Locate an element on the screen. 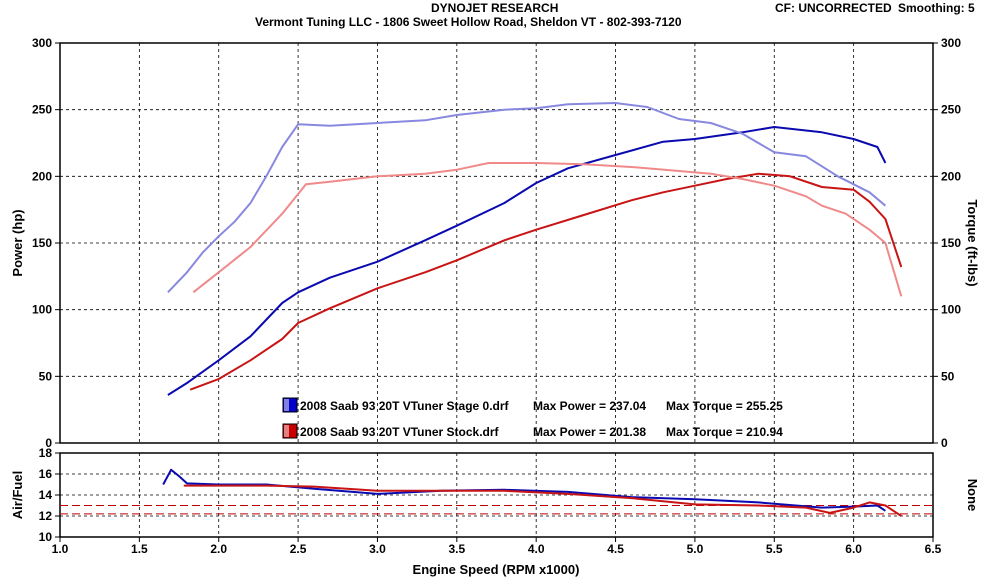 The width and height of the screenshot is (998, 583). x-tick-label: 1.5 is located at coordinates (139, 549).